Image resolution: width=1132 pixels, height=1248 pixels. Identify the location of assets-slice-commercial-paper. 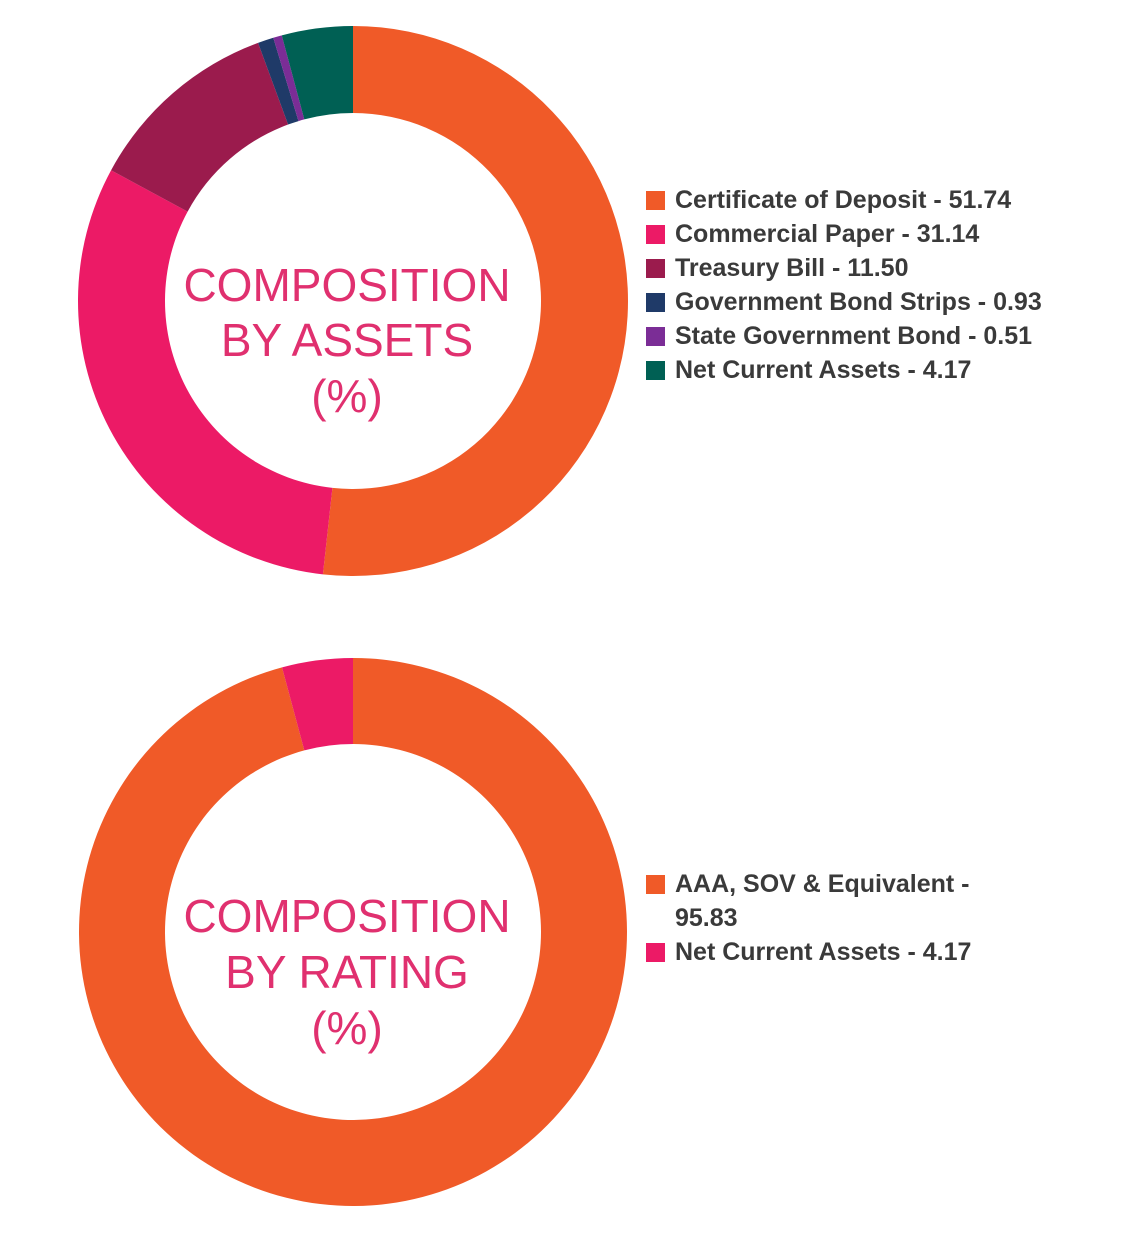
(205, 372).